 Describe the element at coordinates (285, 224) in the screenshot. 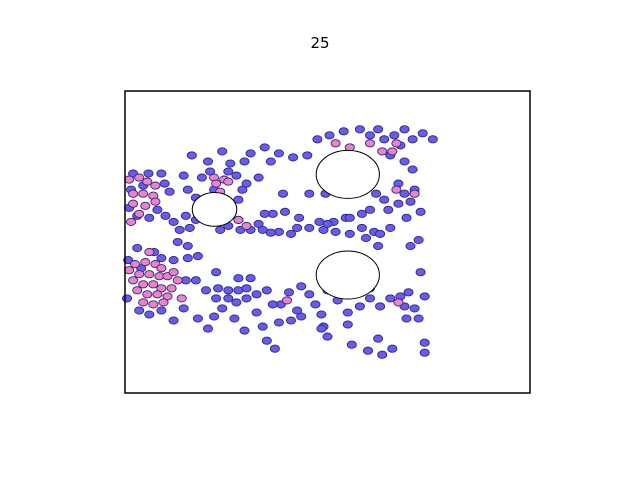

I see `obstacle-layer` at that location.